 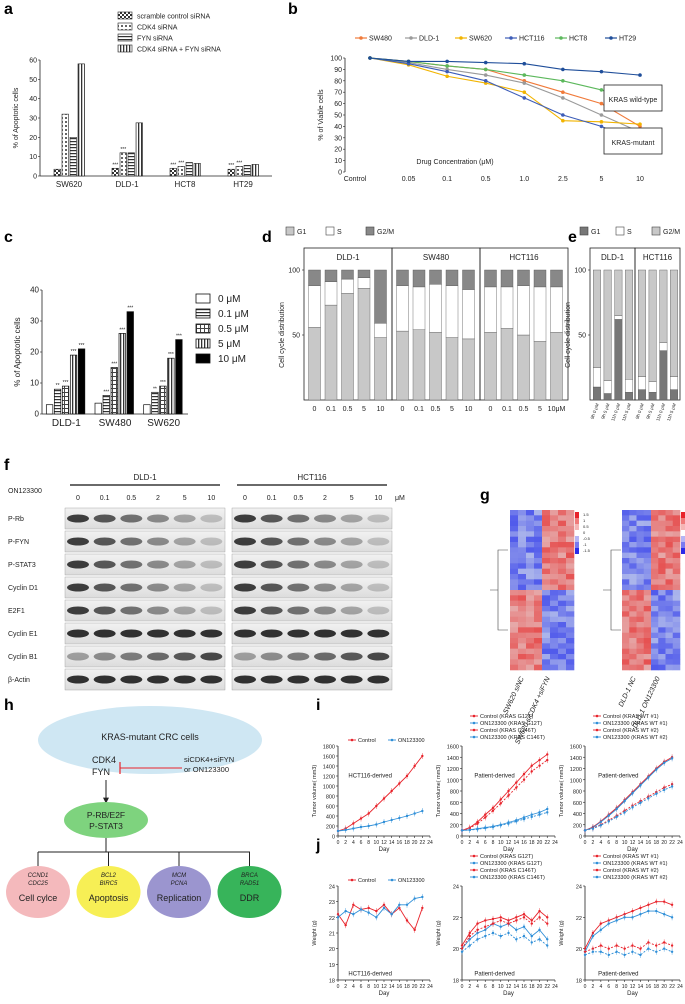 What do you see at coordinates (577, 826) in the screenshot?
I see `y-tick-label: 200` at bounding box center [577, 826].